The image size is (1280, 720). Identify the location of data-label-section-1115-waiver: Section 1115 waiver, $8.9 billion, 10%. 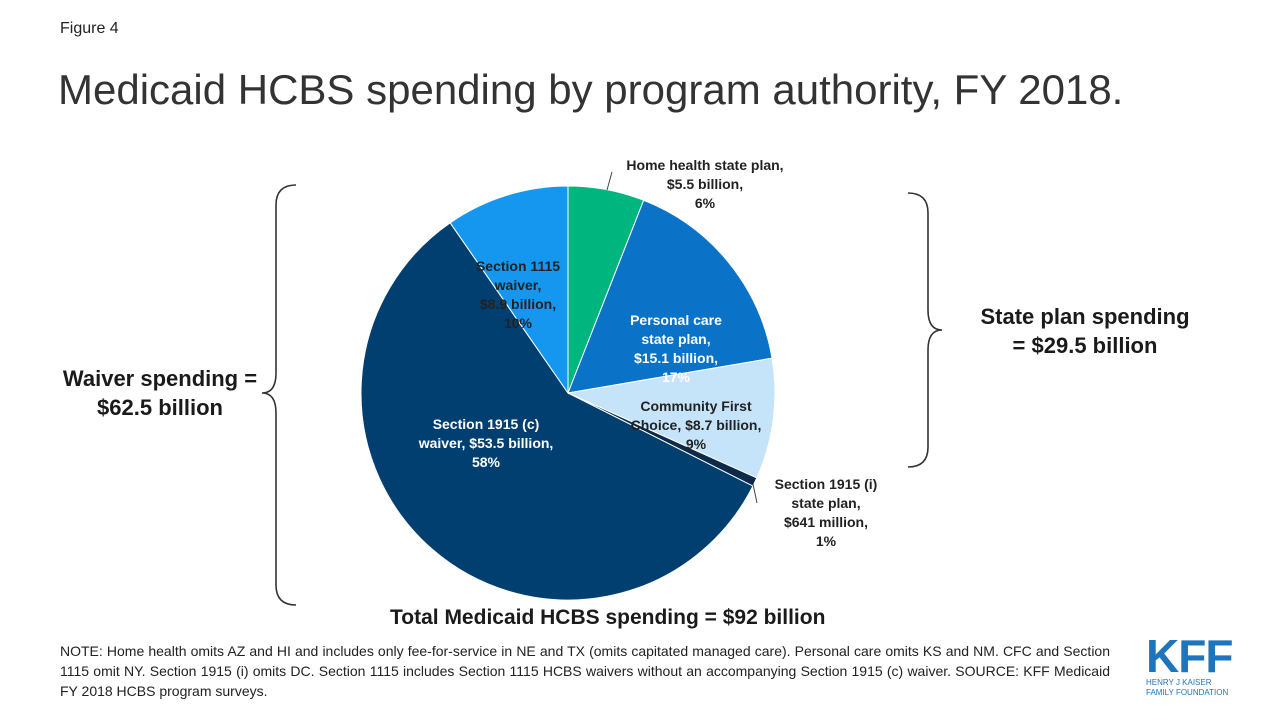
(518, 294).